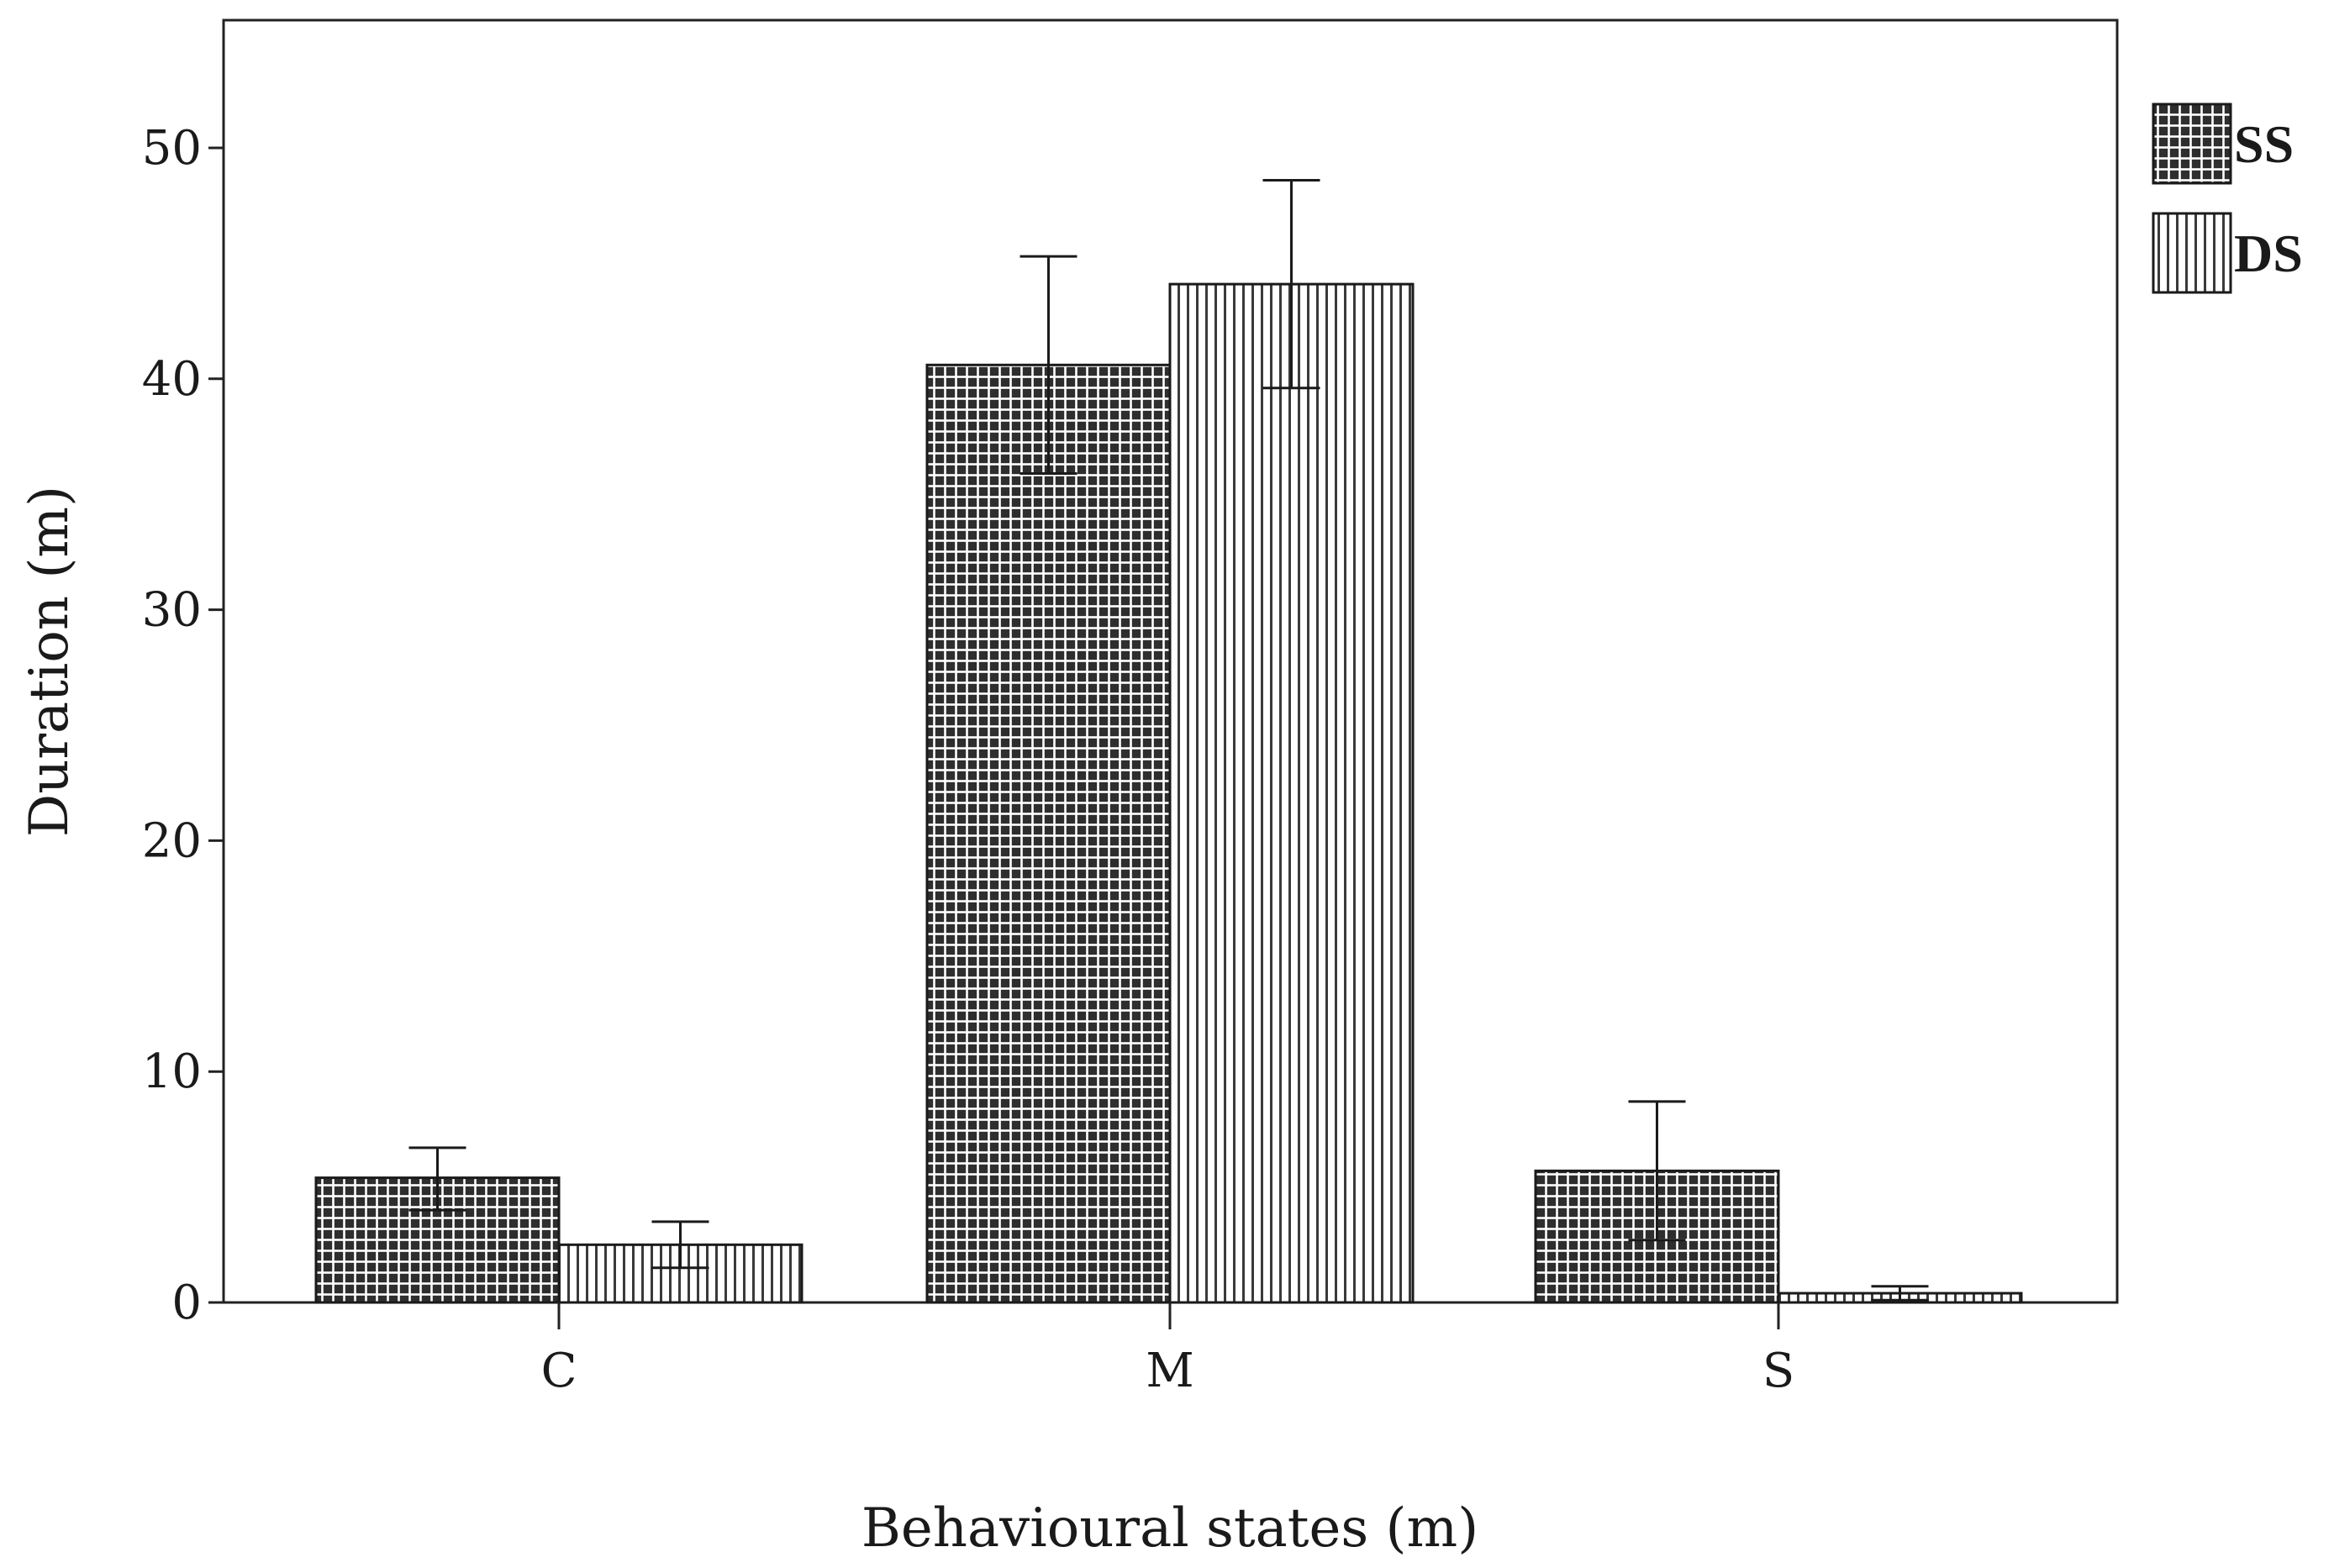 This screenshot has height=1568, width=2334. What do you see at coordinates (50, 662) in the screenshot?
I see `y-axis-title: Duration (m)` at bounding box center [50, 662].